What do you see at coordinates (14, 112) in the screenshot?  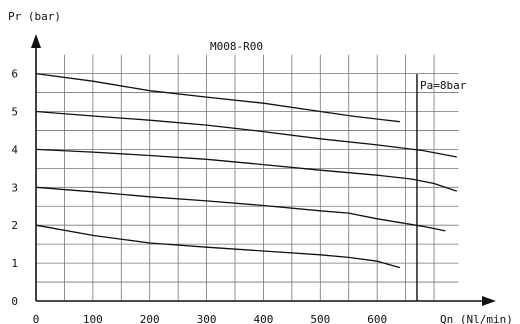 I see `y-tick-label: 5` at bounding box center [14, 112].